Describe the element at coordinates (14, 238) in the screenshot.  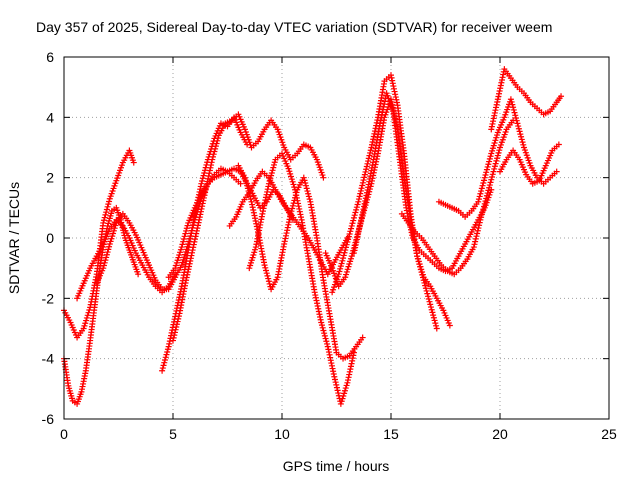
I see `y-axis-label: SDTVAR / TECUs` at that location.